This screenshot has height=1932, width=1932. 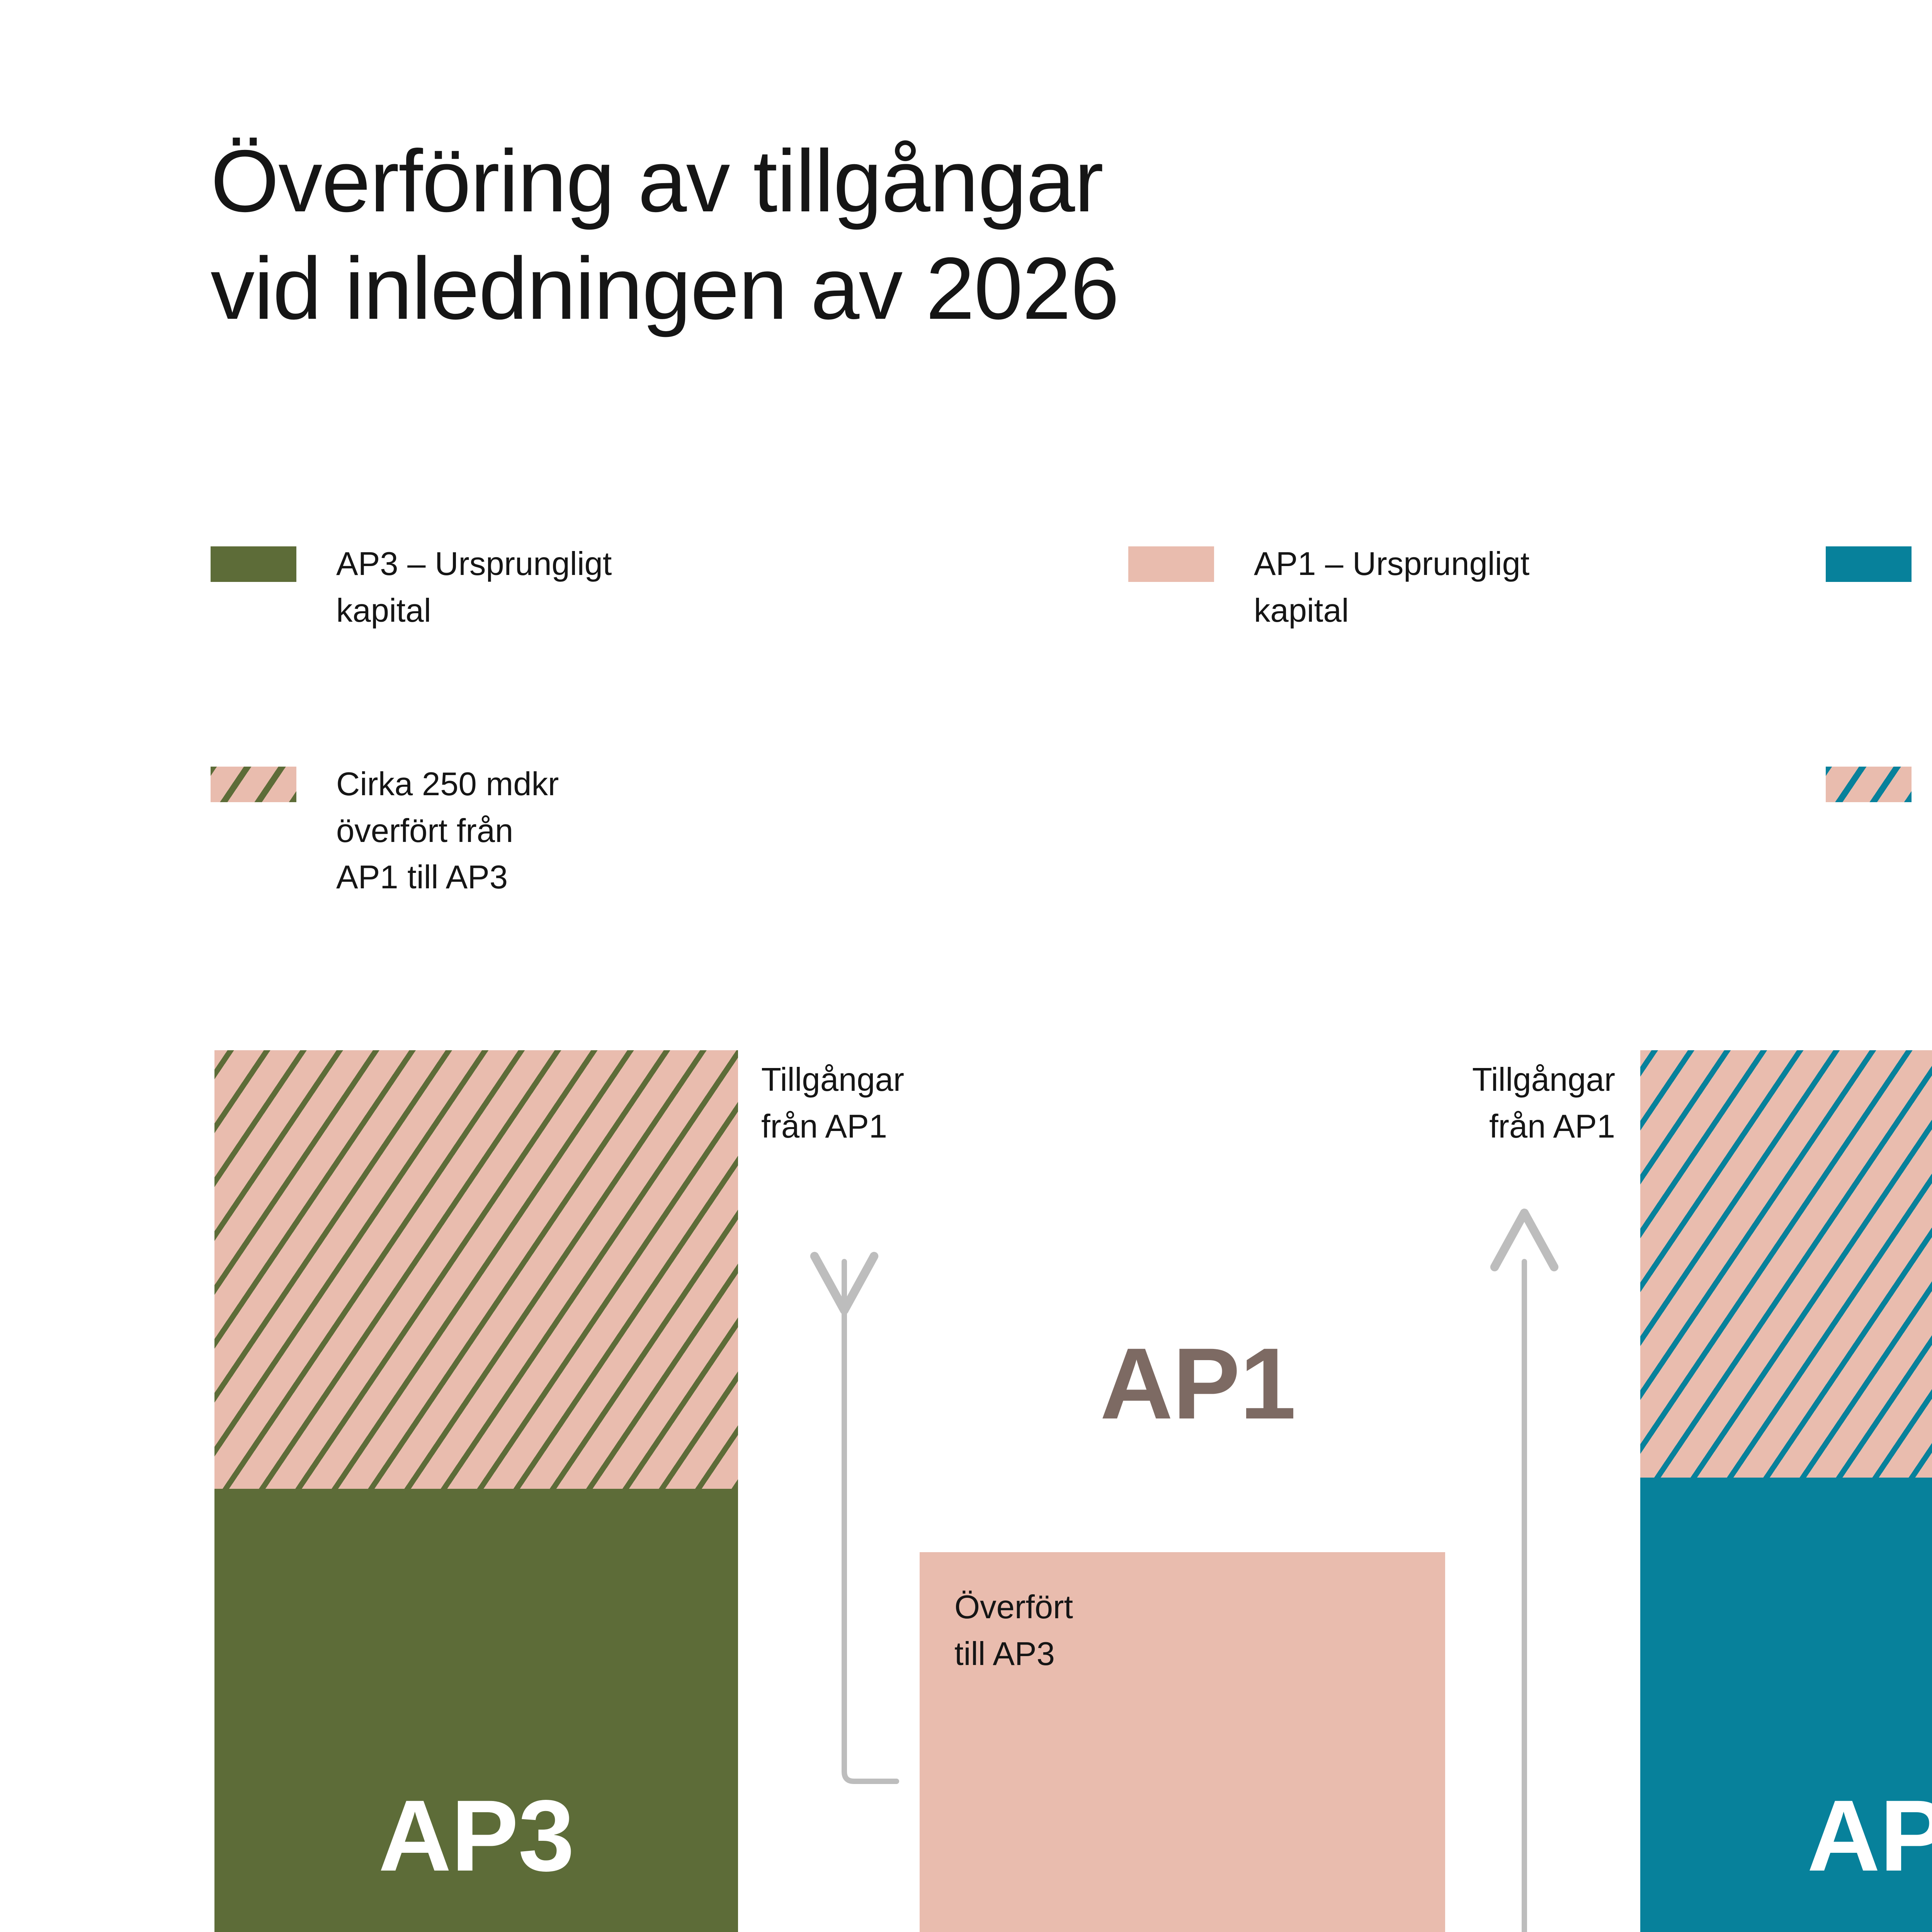 I want to click on ap3-callout-label: Tillgångar från AP1, so click(x=833, y=1103).